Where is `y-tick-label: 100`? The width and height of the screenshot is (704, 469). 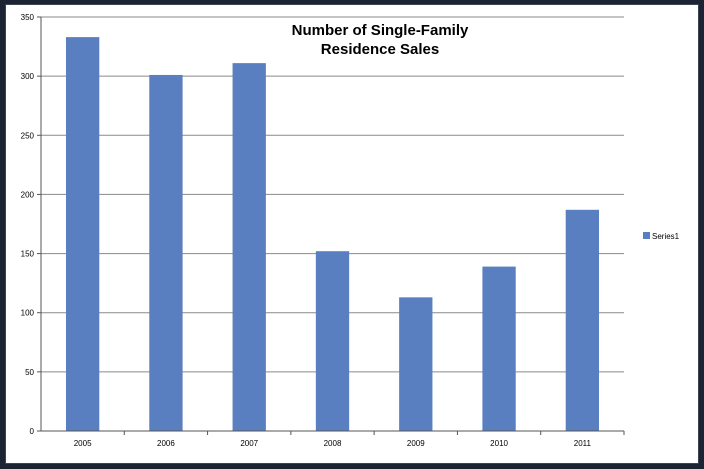 y-tick-label: 100 is located at coordinates (28, 313).